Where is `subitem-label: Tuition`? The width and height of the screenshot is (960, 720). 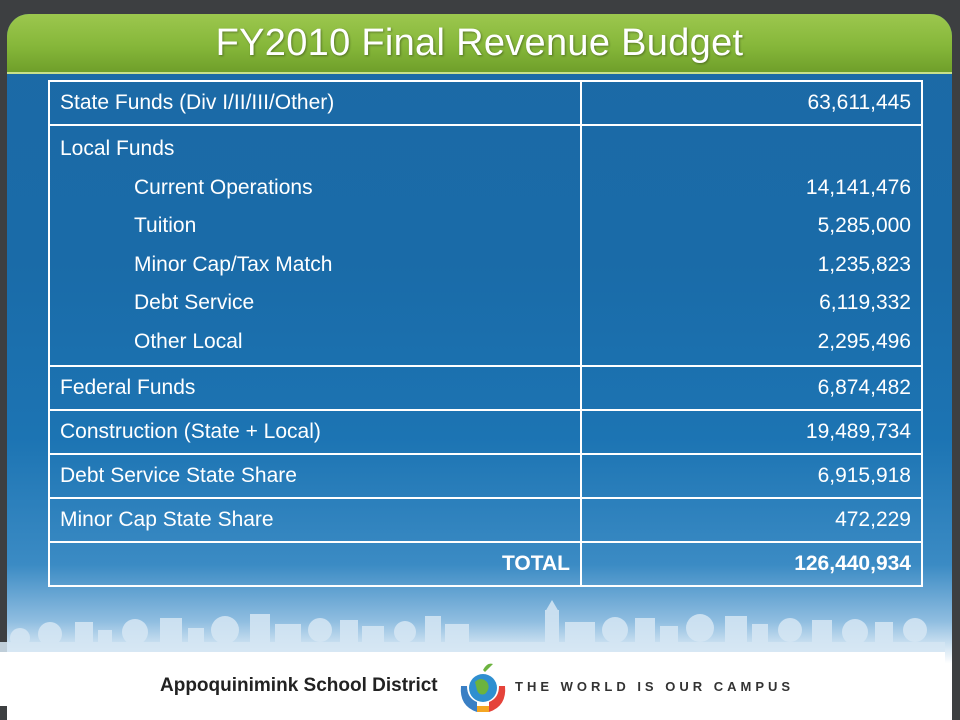
subitem-label: Tuition is located at coordinates (165, 225).